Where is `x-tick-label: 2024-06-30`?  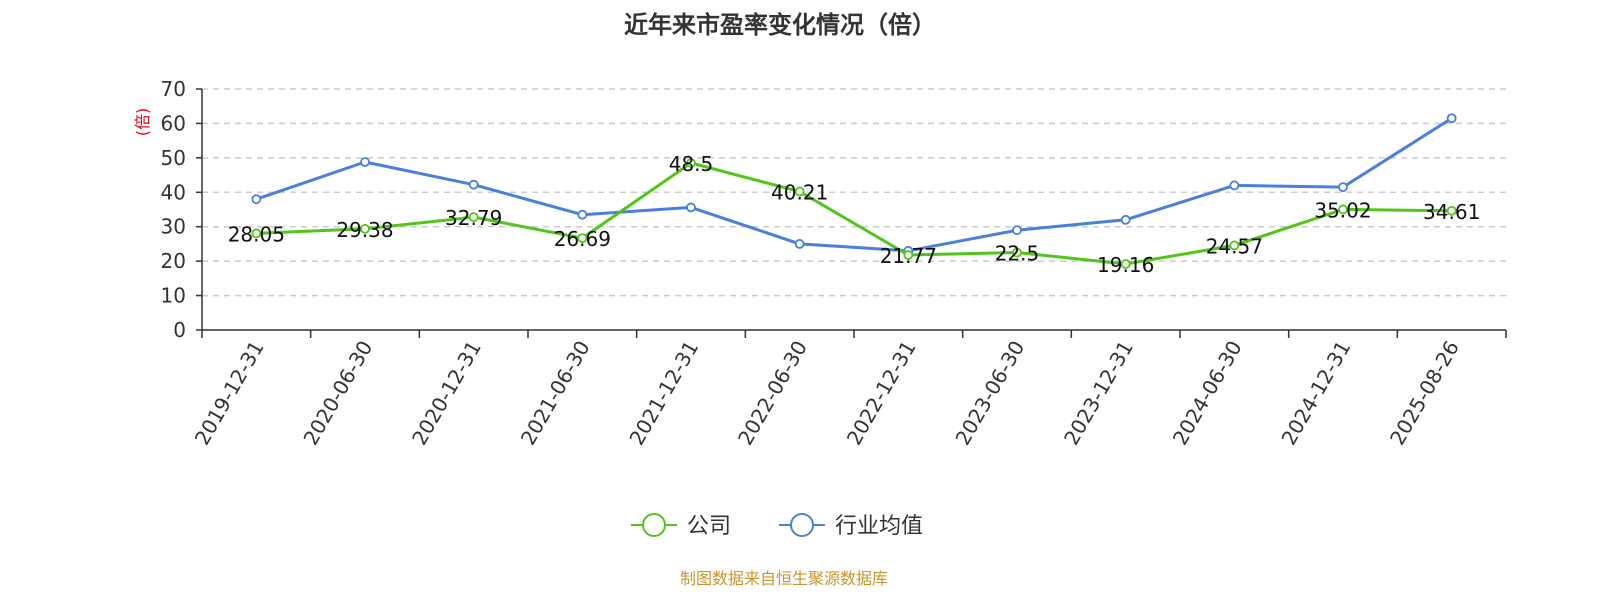
x-tick-label: 2024-06-30 is located at coordinates (1207, 393).